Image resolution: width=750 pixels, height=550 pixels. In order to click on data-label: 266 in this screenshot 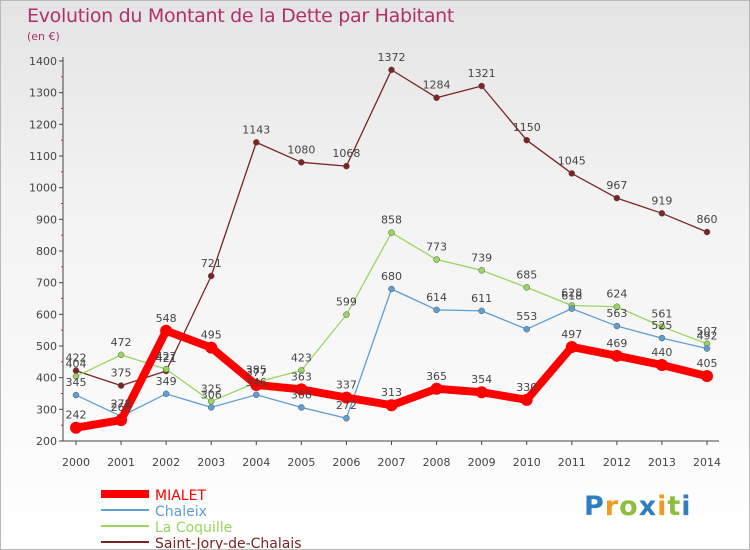, I will do `click(121, 407)`.